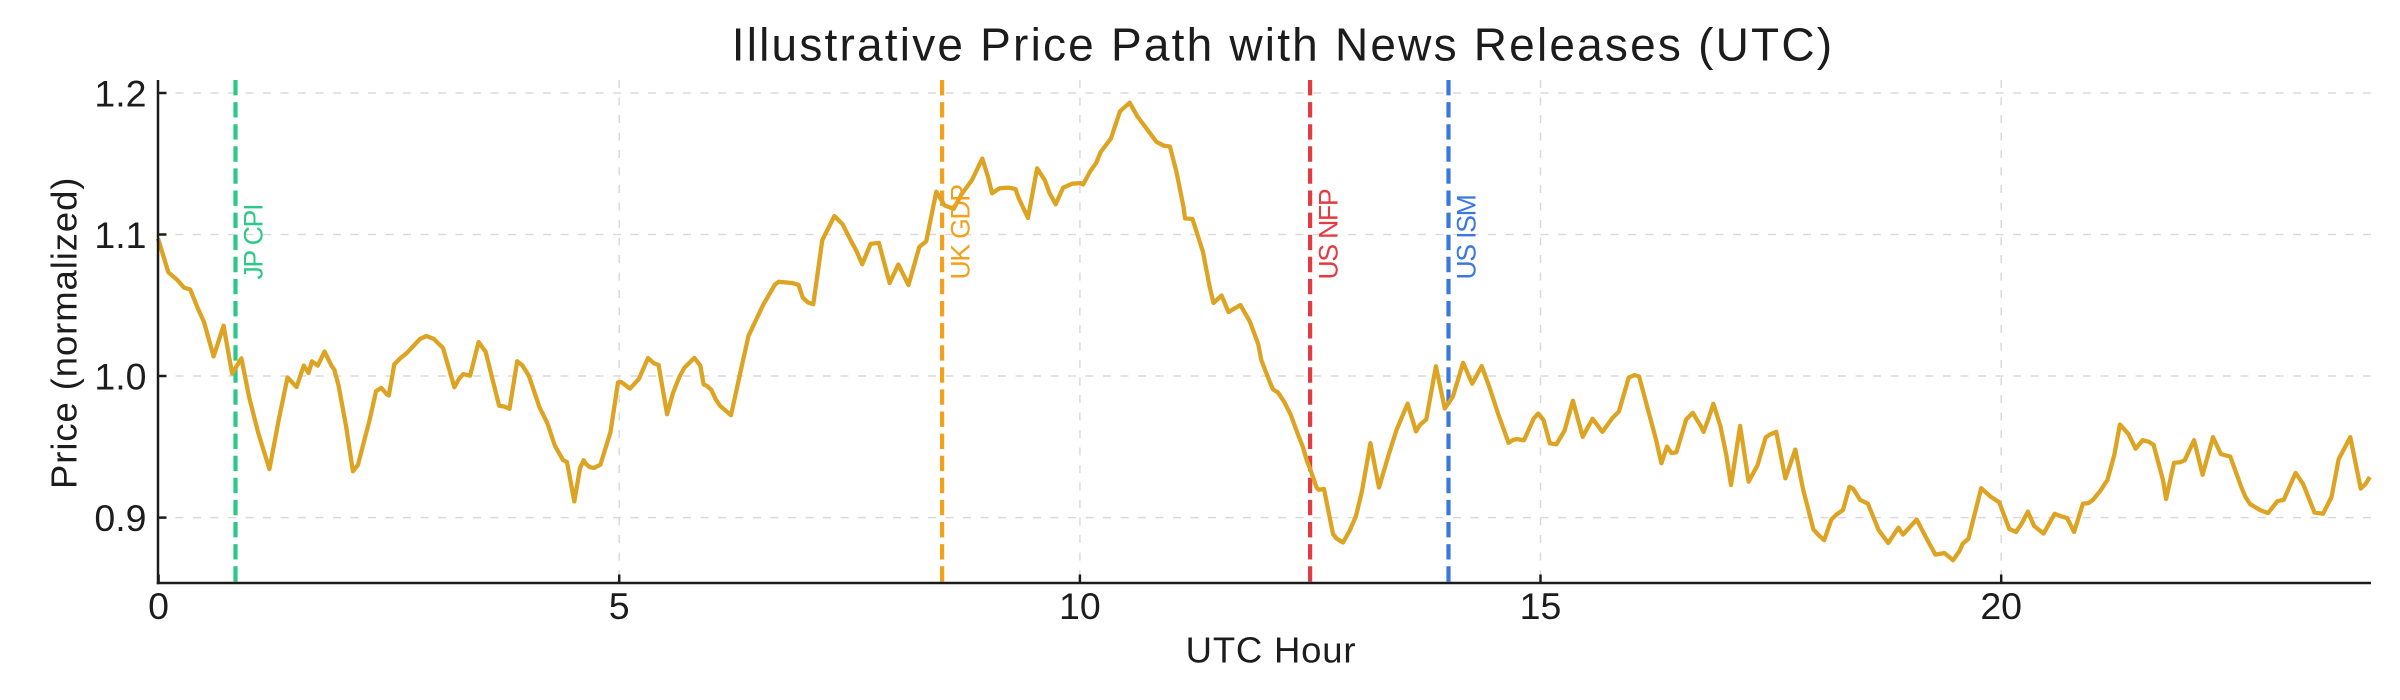  Describe the element at coordinates (120, 235) in the screenshot. I see `svg-text: 1.1` at that location.